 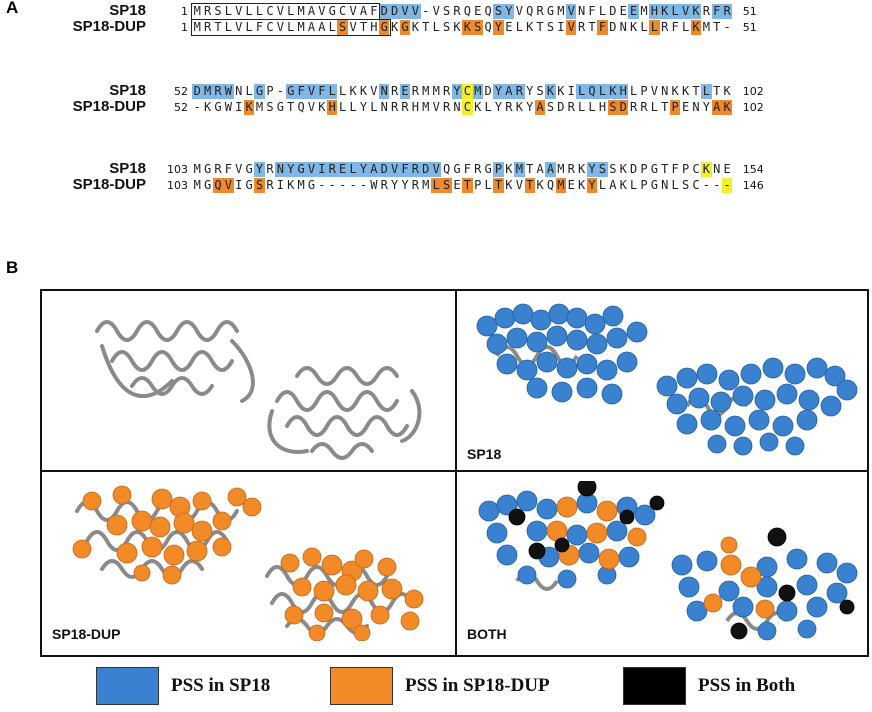 What do you see at coordinates (183, 686) in the screenshot?
I see `legend-item-sp18: PSS in SP18` at bounding box center [183, 686].